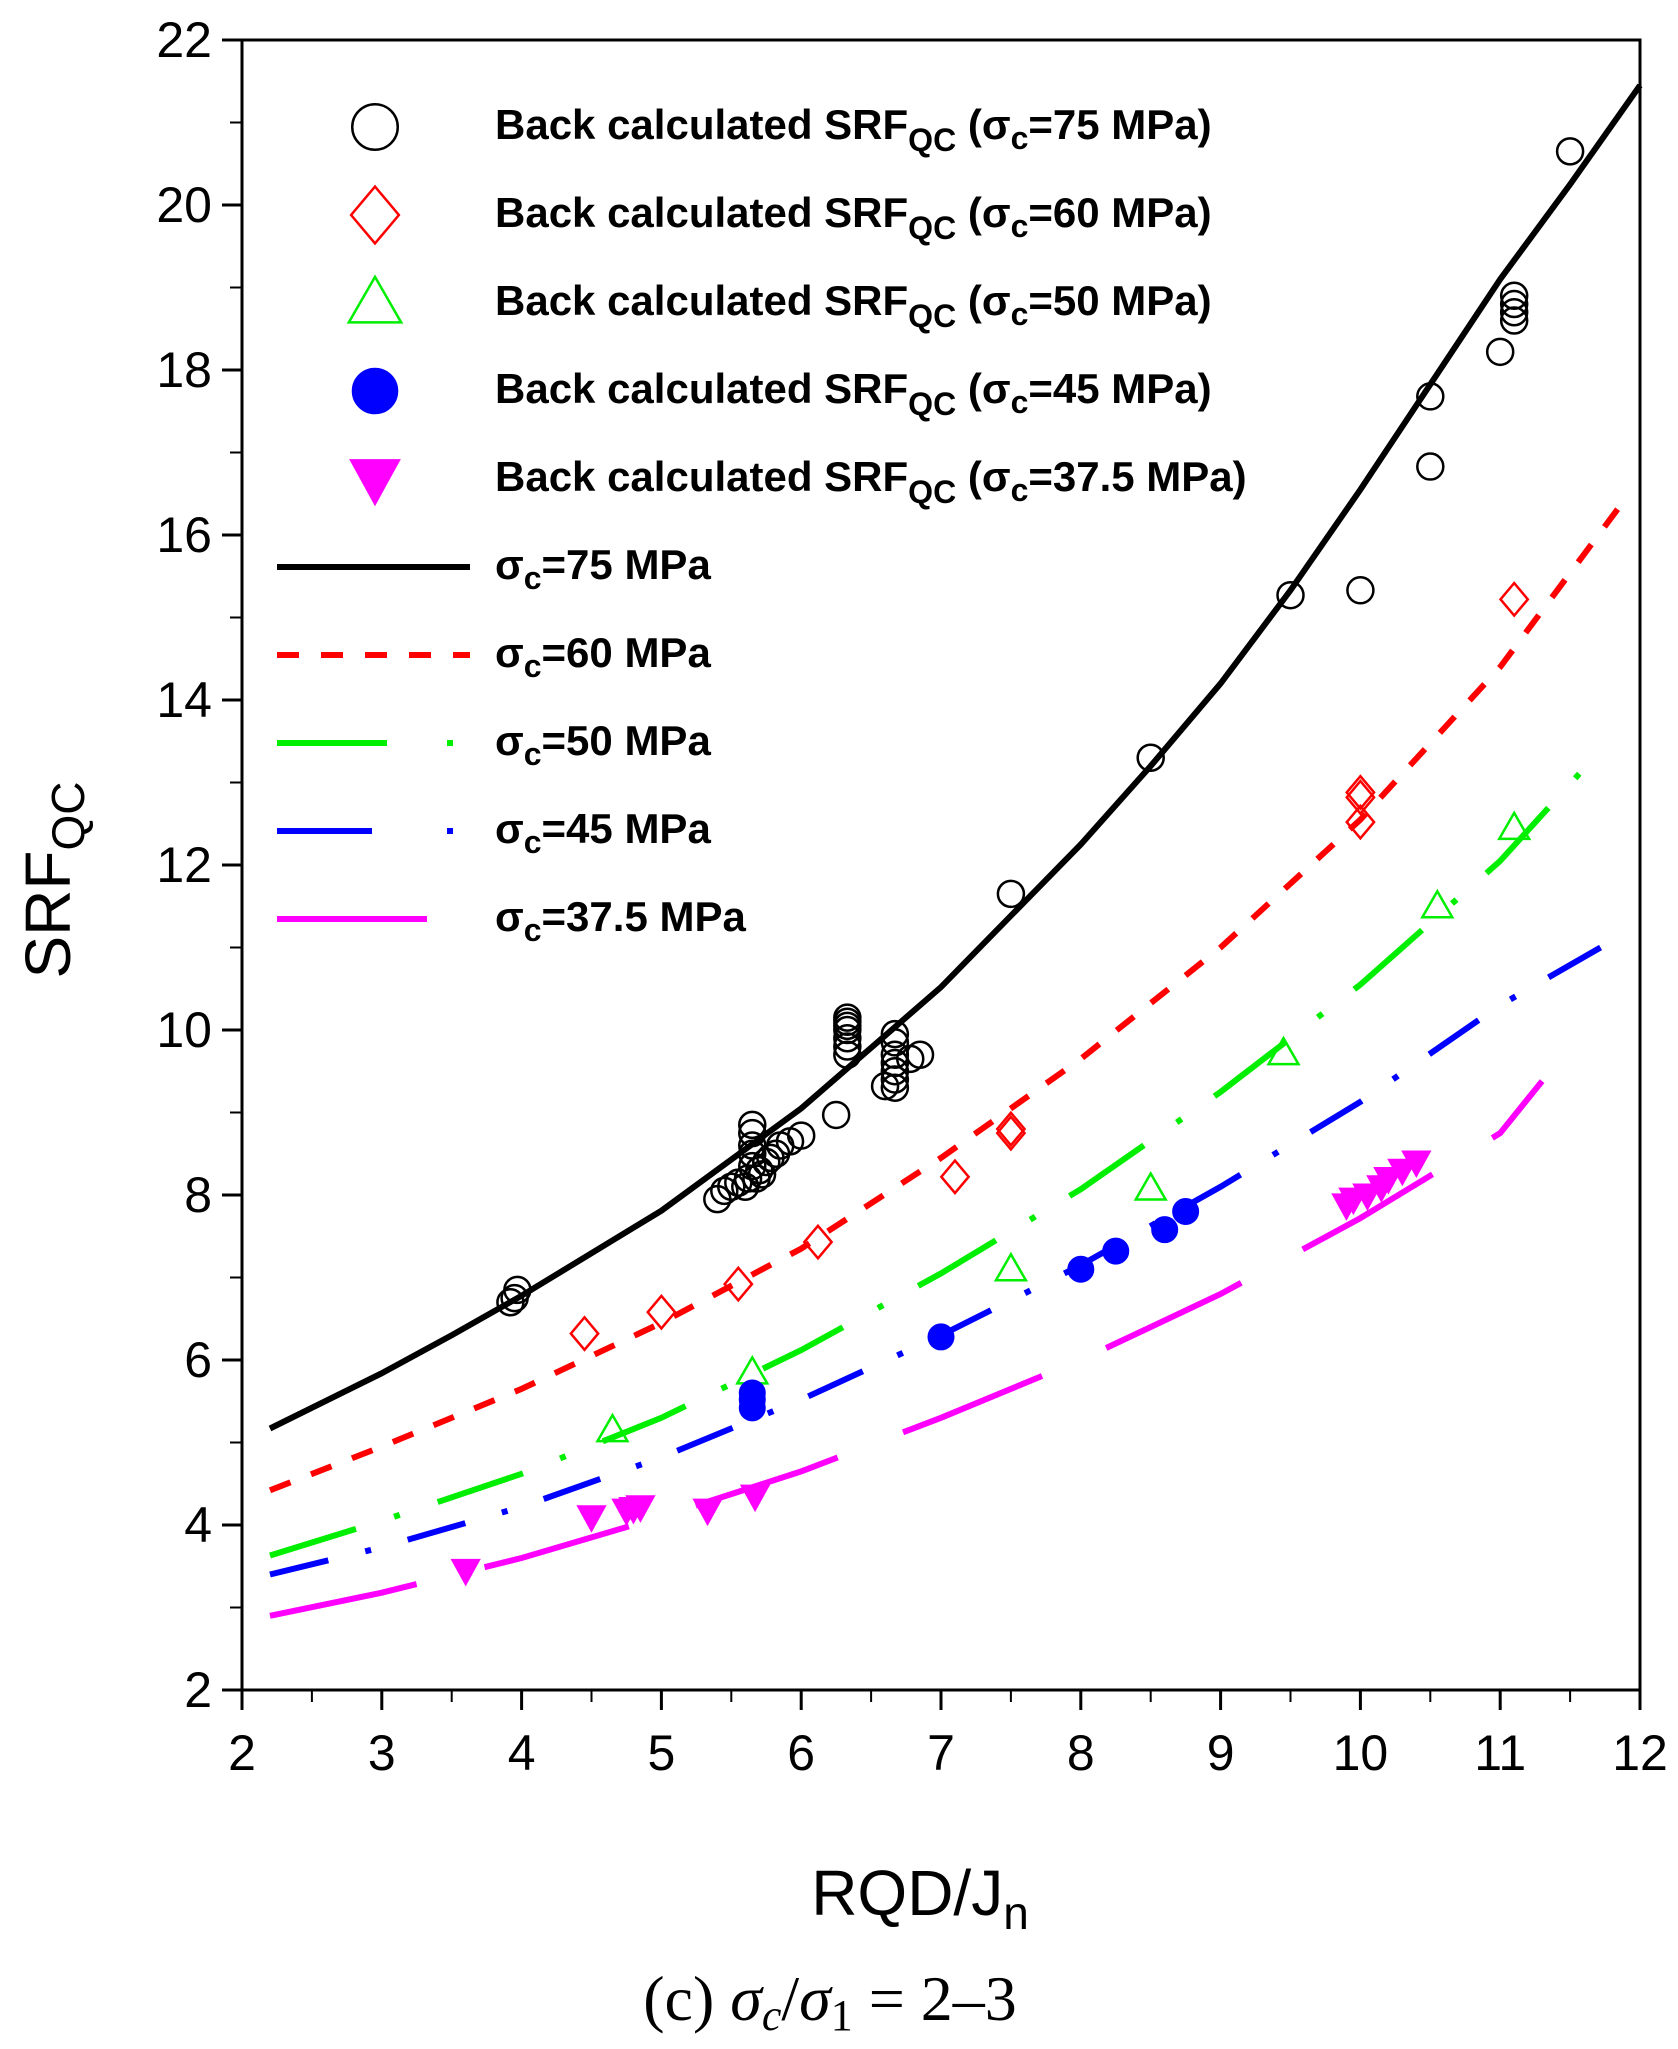  Describe the element at coordinates (871, 481) in the screenshot. I see `legend-label-s37p: Back calculated SRFQC (σc=37.5 MPa)` at that location.